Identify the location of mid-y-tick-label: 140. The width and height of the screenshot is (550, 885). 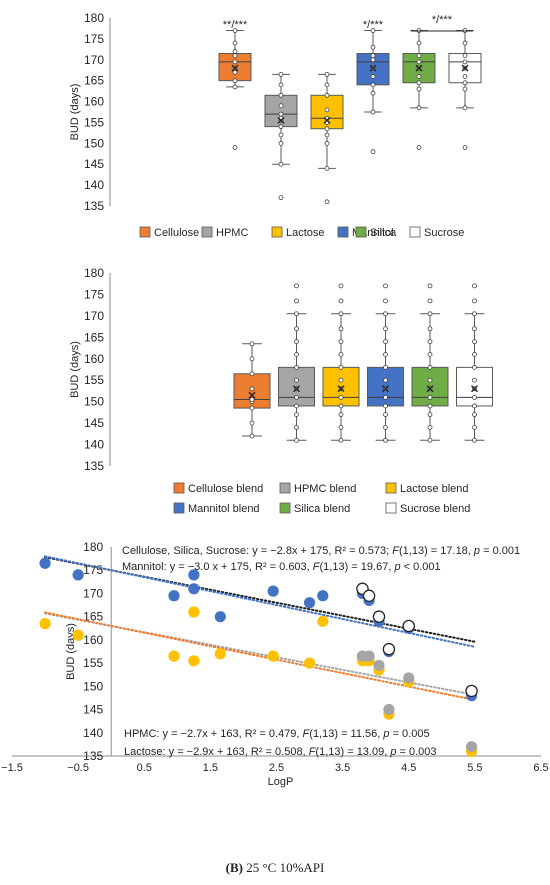
(94, 445).